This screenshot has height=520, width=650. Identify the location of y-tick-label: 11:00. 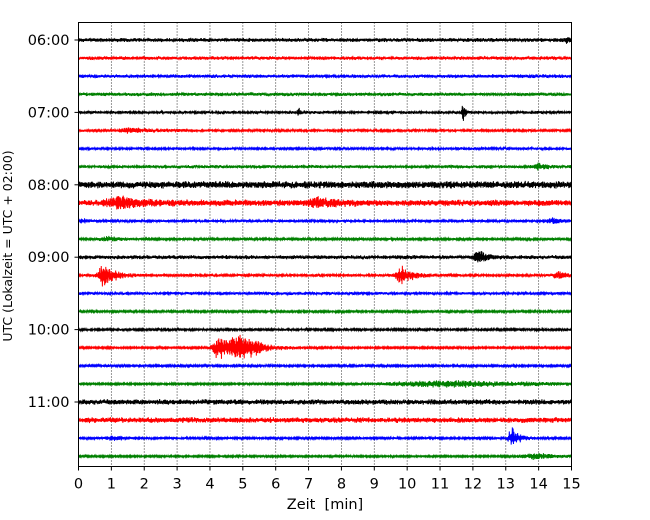
(49, 403).